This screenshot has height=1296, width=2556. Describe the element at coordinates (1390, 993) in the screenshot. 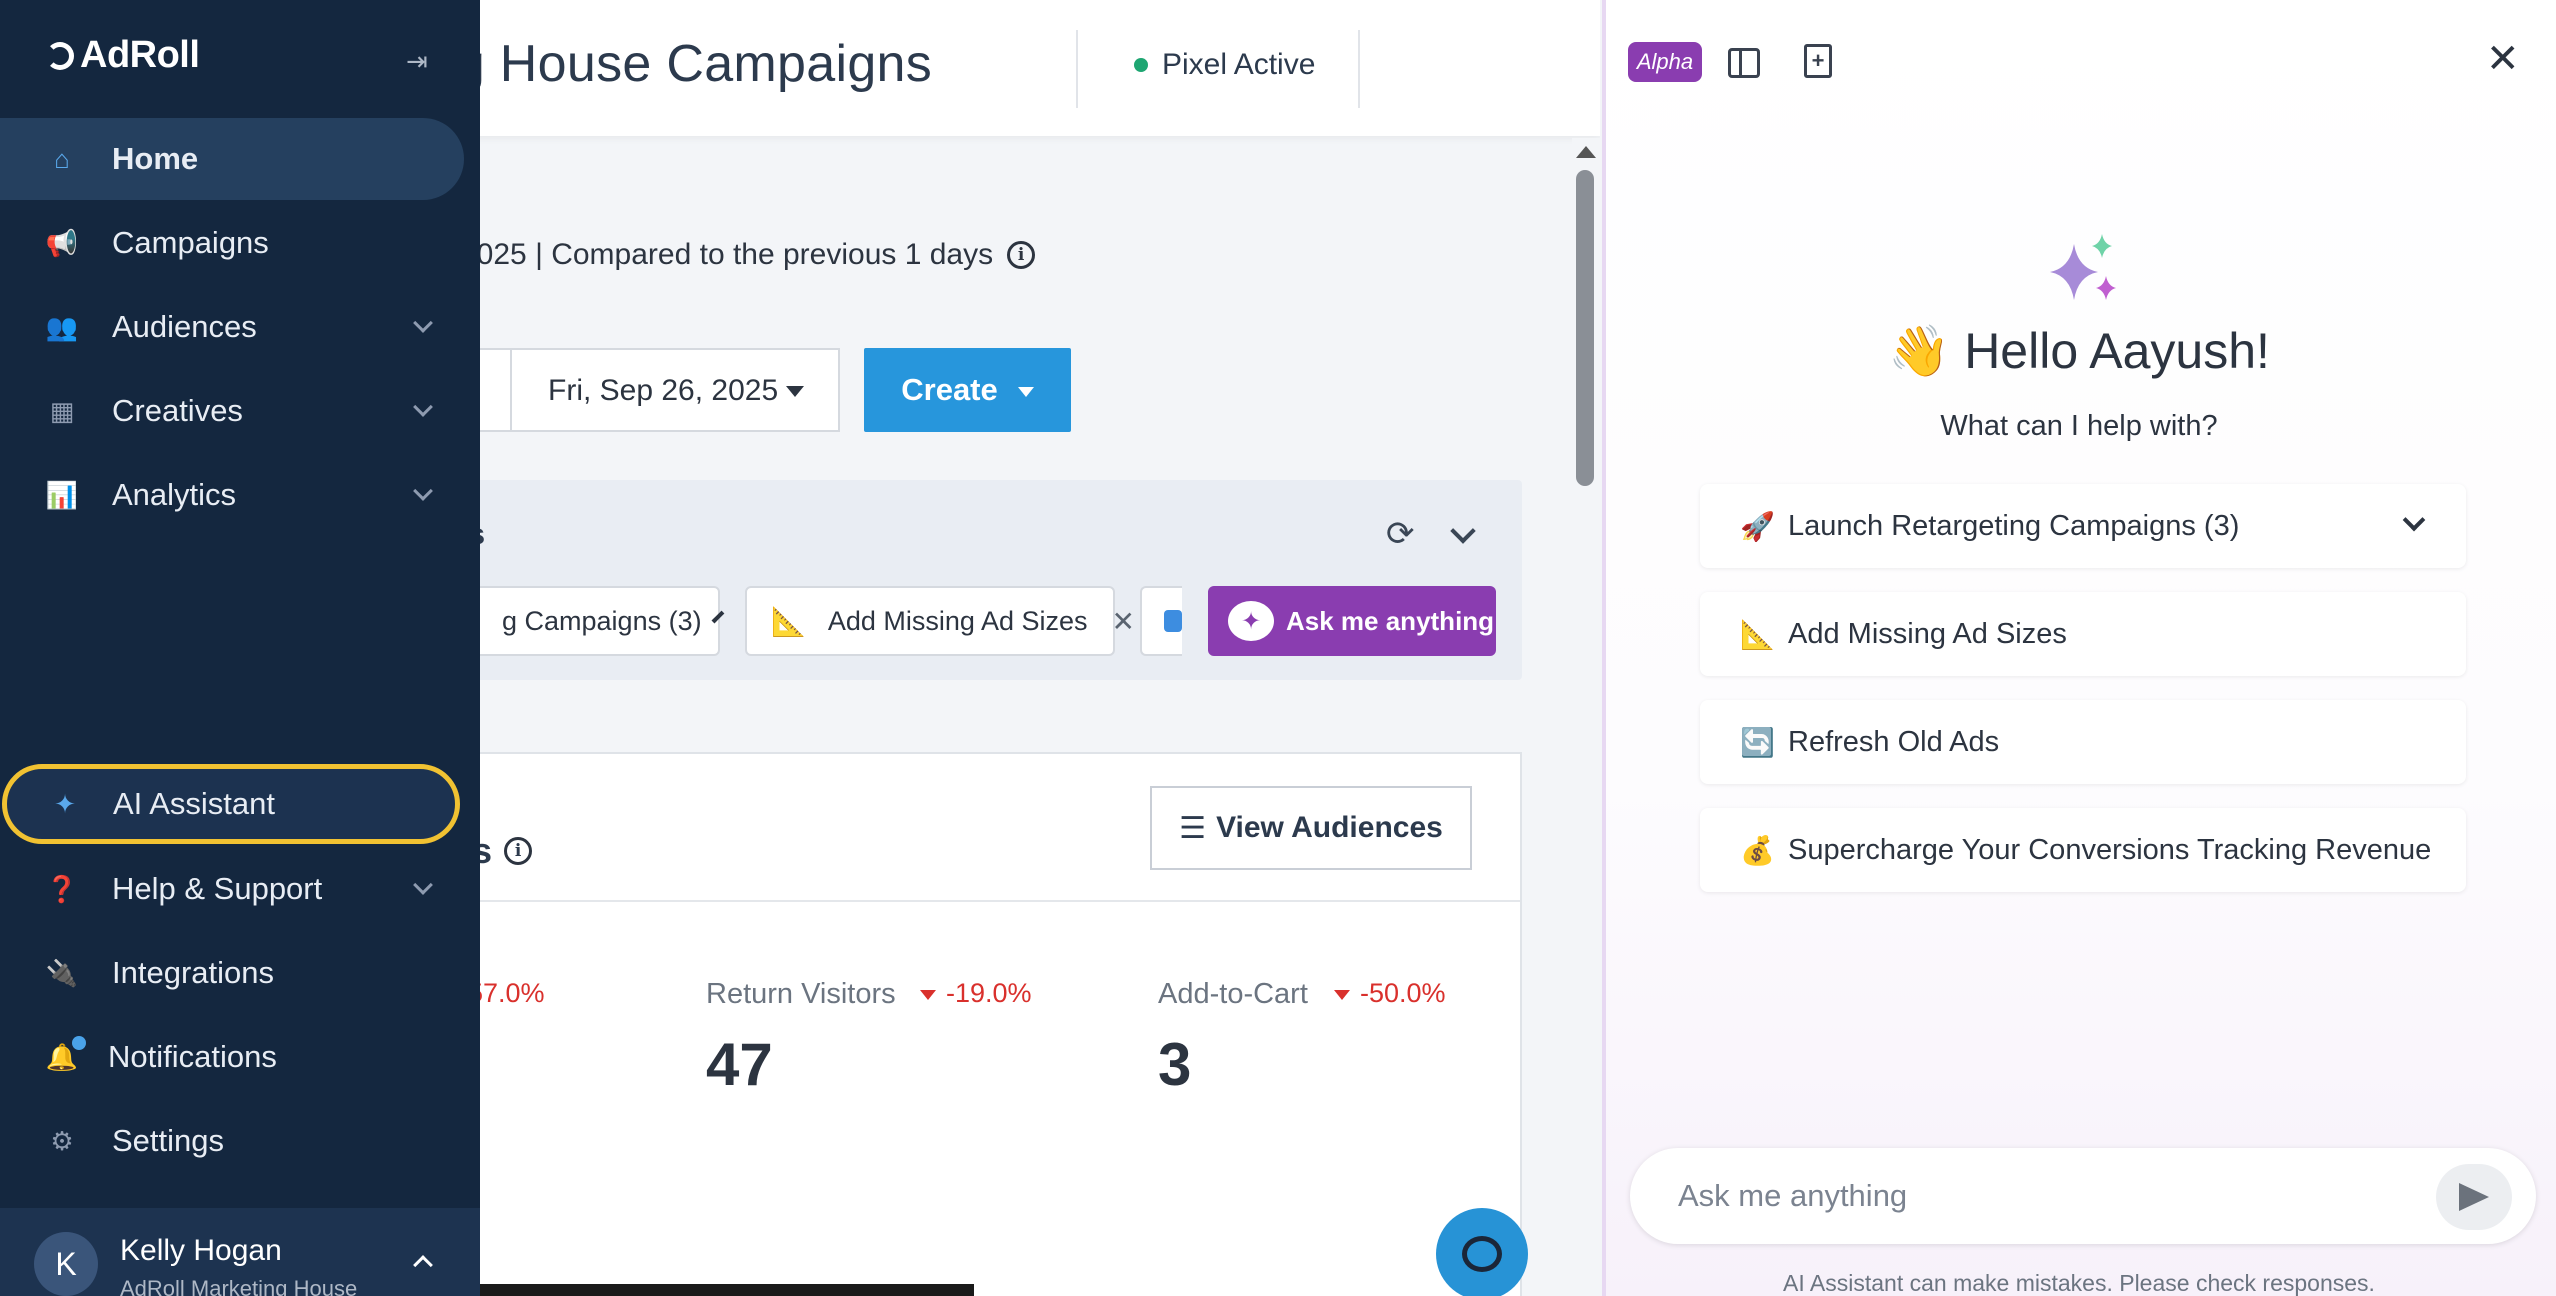

I see `metric-delta: -50.0%` at that location.